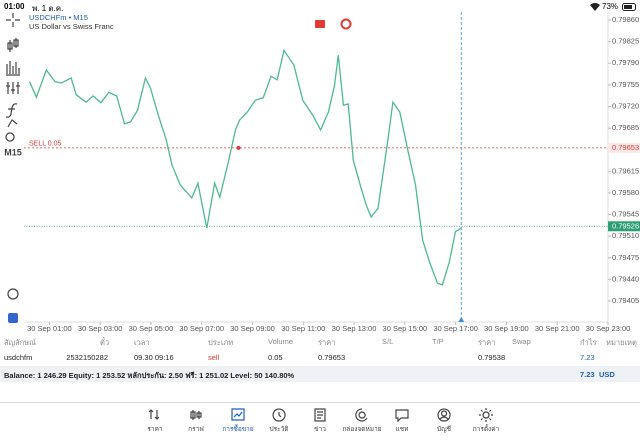 The width and height of the screenshot is (640, 447). What do you see at coordinates (346, 24) in the screenshot?
I see `market-icon` at bounding box center [346, 24].